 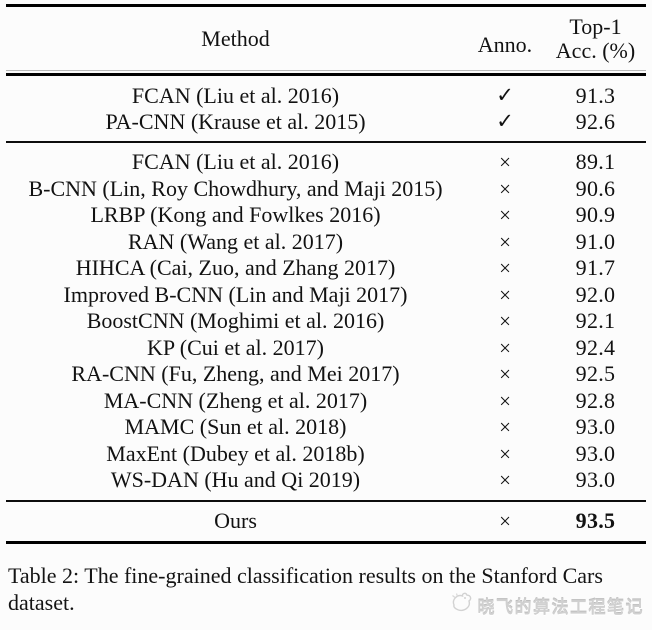 What do you see at coordinates (235, 241) in the screenshot?
I see `method-cell: RAN (Wang et al. 2017)` at bounding box center [235, 241].